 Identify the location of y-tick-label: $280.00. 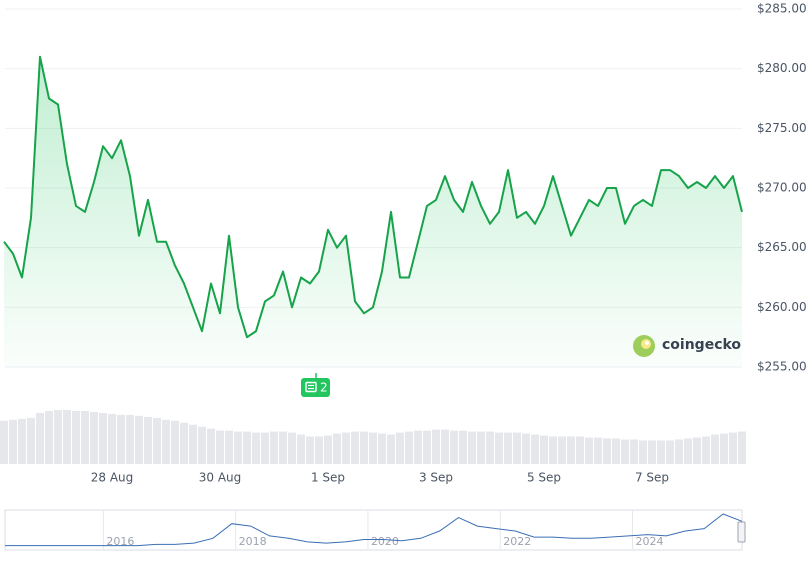
(782, 68).